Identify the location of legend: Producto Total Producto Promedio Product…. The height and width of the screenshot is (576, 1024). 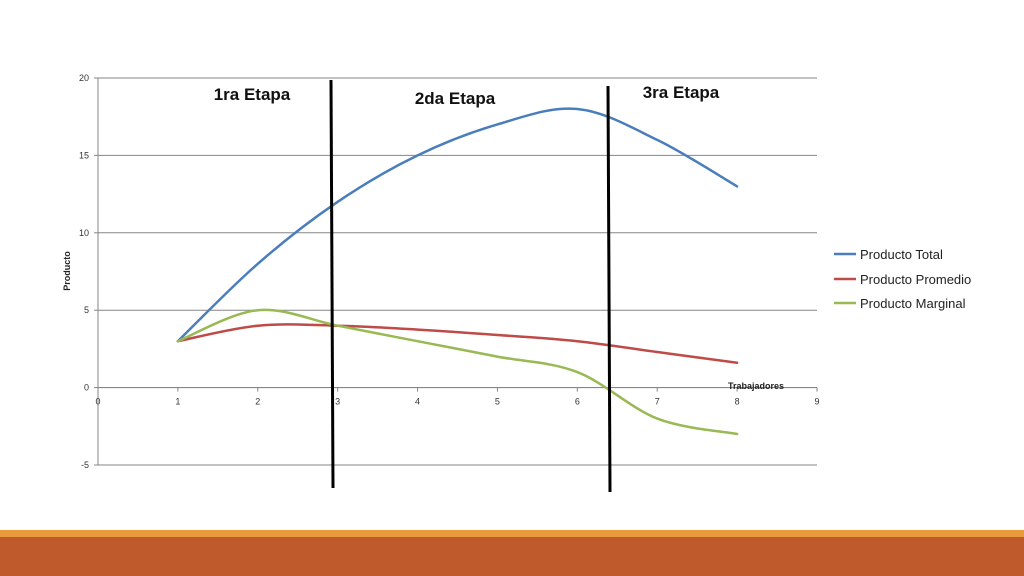
(902, 279).